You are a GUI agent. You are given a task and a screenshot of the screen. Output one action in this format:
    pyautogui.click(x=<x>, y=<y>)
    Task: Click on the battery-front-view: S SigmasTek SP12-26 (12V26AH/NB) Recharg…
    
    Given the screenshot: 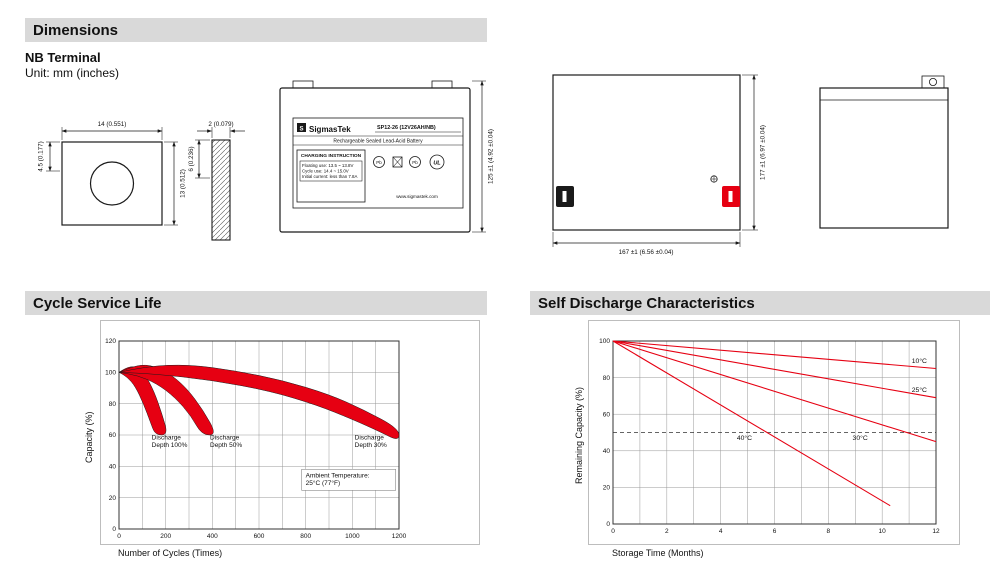 What is the action you would take?
    pyautogui.click(x=387, y=156)
    